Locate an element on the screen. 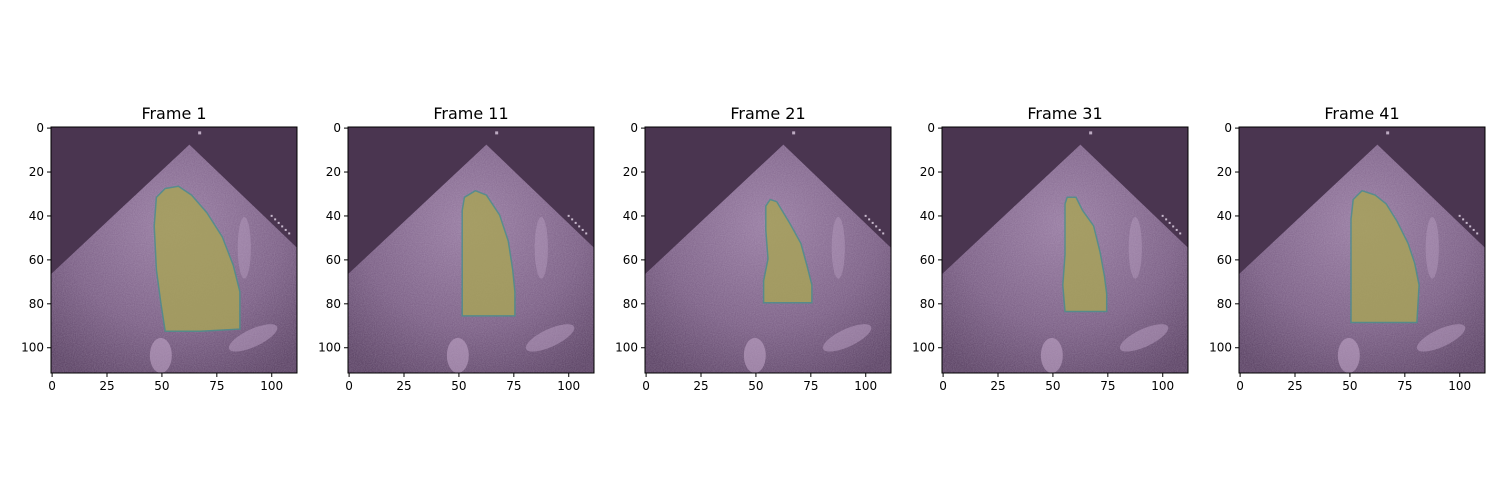  panel-title: Frame 31 is located at coordinates (1064, 113).